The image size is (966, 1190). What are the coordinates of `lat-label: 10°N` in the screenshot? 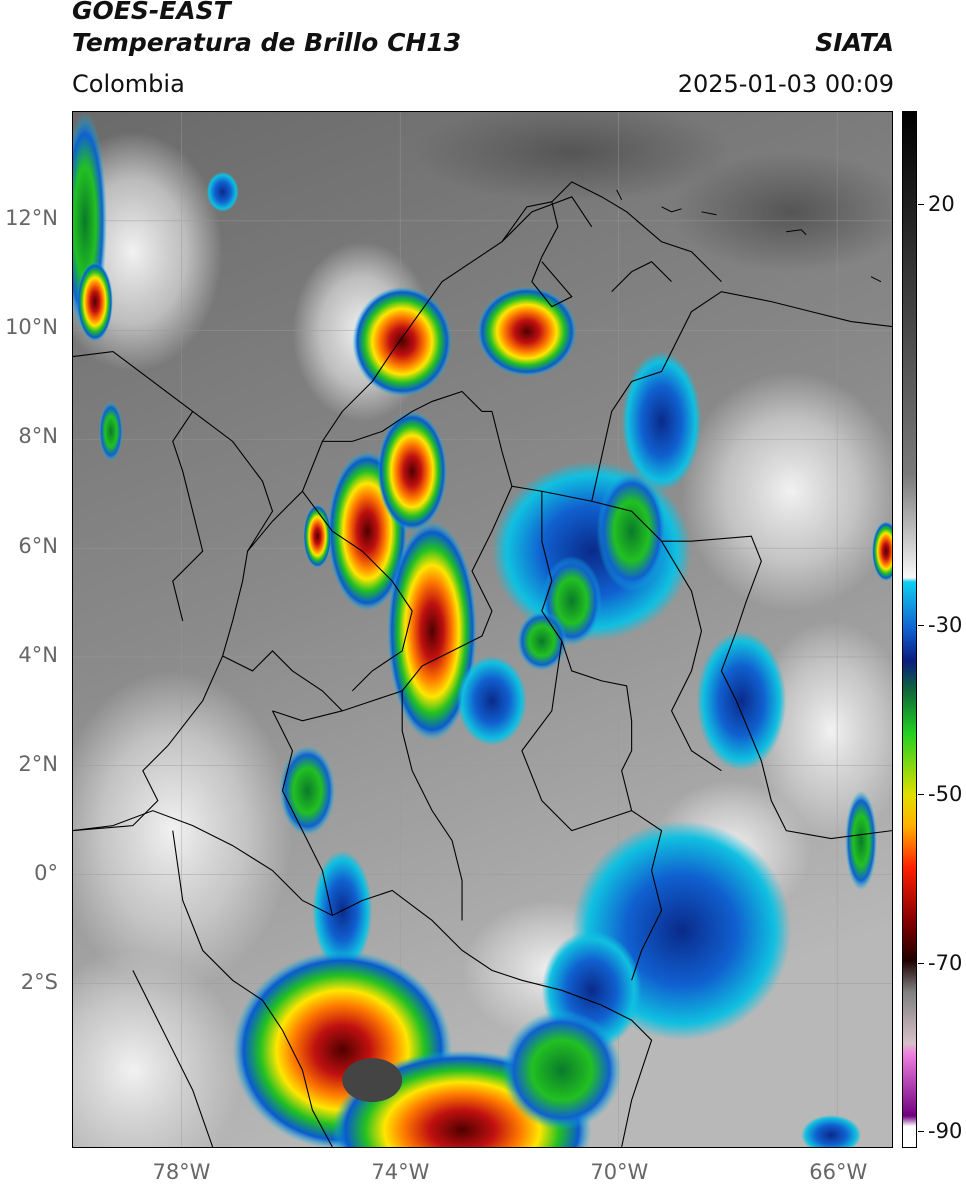 It's located at (31, 327).